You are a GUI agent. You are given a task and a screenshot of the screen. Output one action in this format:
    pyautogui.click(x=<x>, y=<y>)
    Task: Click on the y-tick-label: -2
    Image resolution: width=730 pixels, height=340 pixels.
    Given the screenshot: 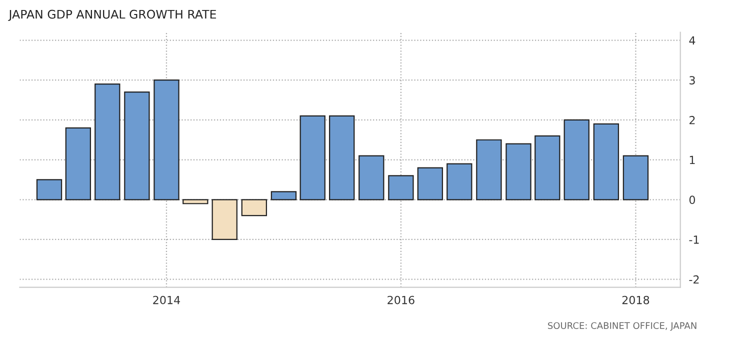 What is the action you would take?
    pyautogui.click(x=694, y=279)
    